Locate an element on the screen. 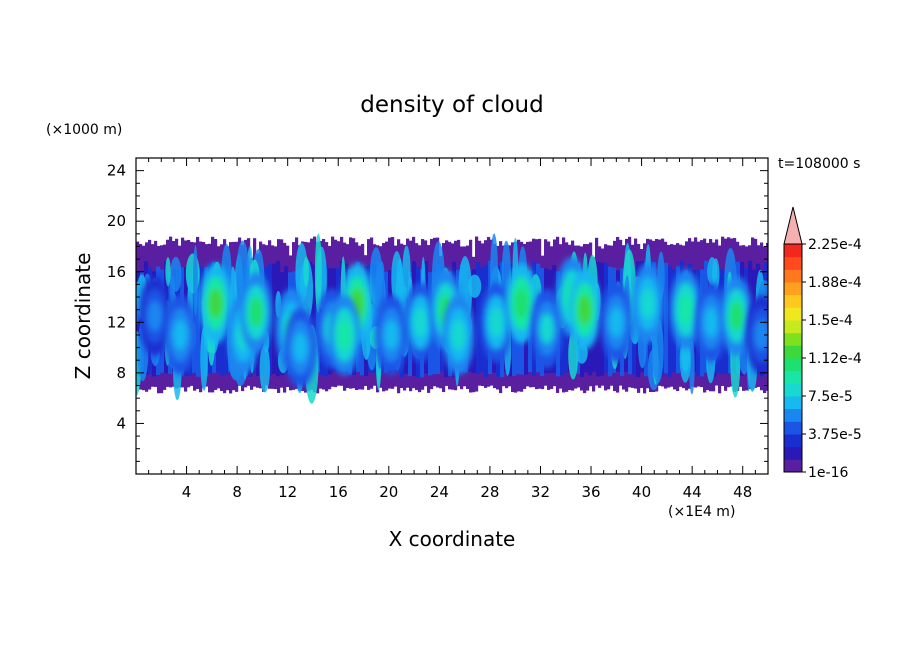 This screenshot has height=654, width=904. x-tick-label: 36 is located at coordinates (590, 492).